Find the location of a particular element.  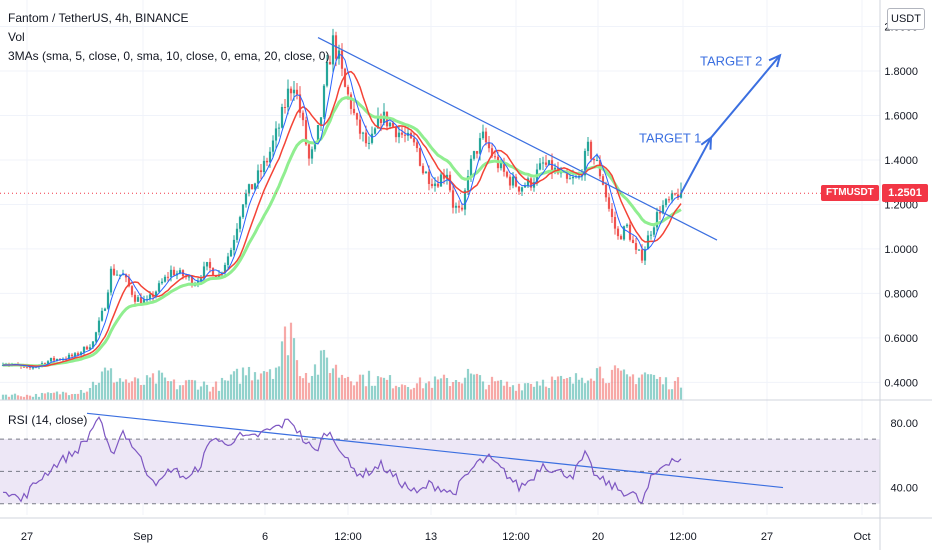

rsi-band is located at coordinates (440, 471).